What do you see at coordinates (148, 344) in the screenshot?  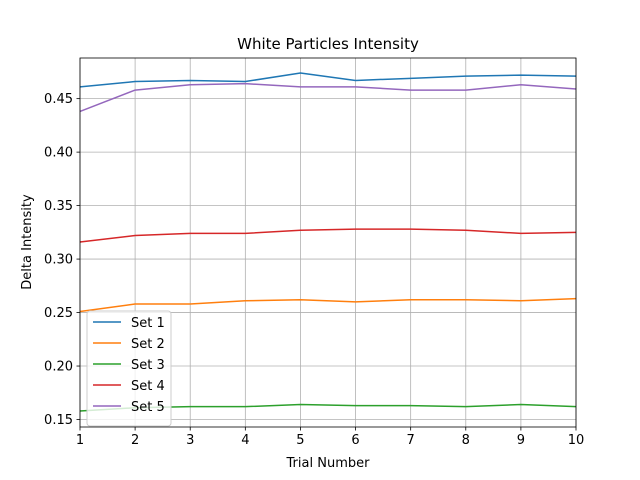 I see `legend-label-set-2: Set 2` at bounding box center [148, 344].